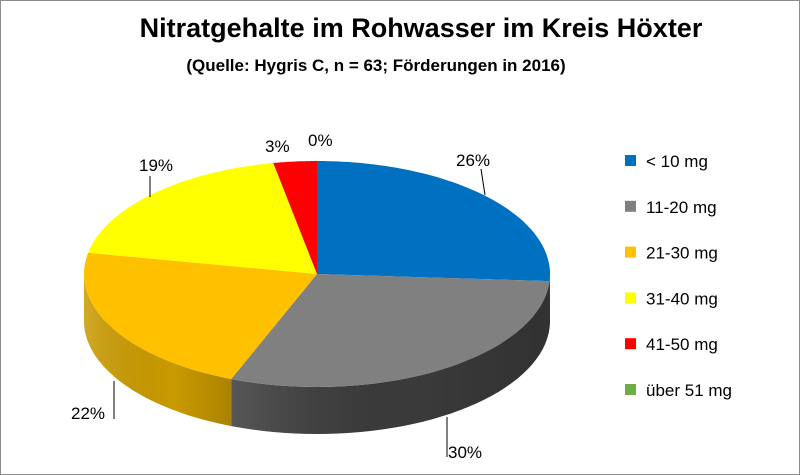 Image resolution: width=800 pixels, height=475 pixels. I want to click on data-label-11-20-mg: 30%, so click(465, 452).